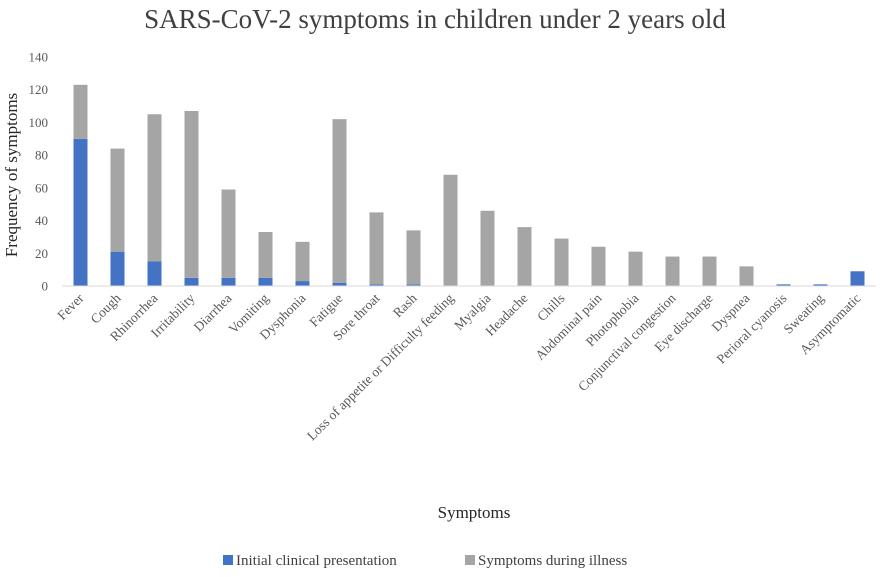  I want to click on bar-during-sore-throat, so click(376, 248).